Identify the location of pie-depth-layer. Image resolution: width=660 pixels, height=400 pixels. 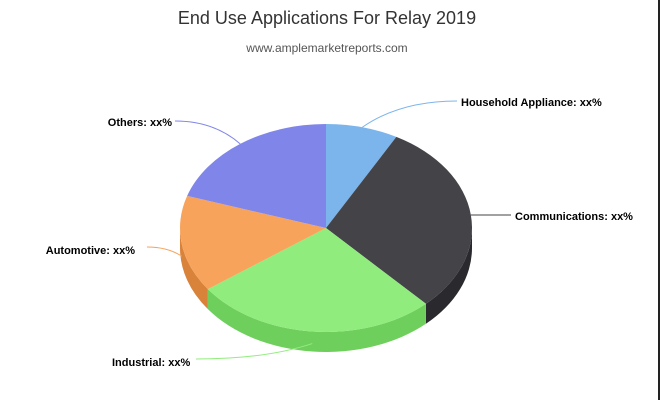
(325, 290).